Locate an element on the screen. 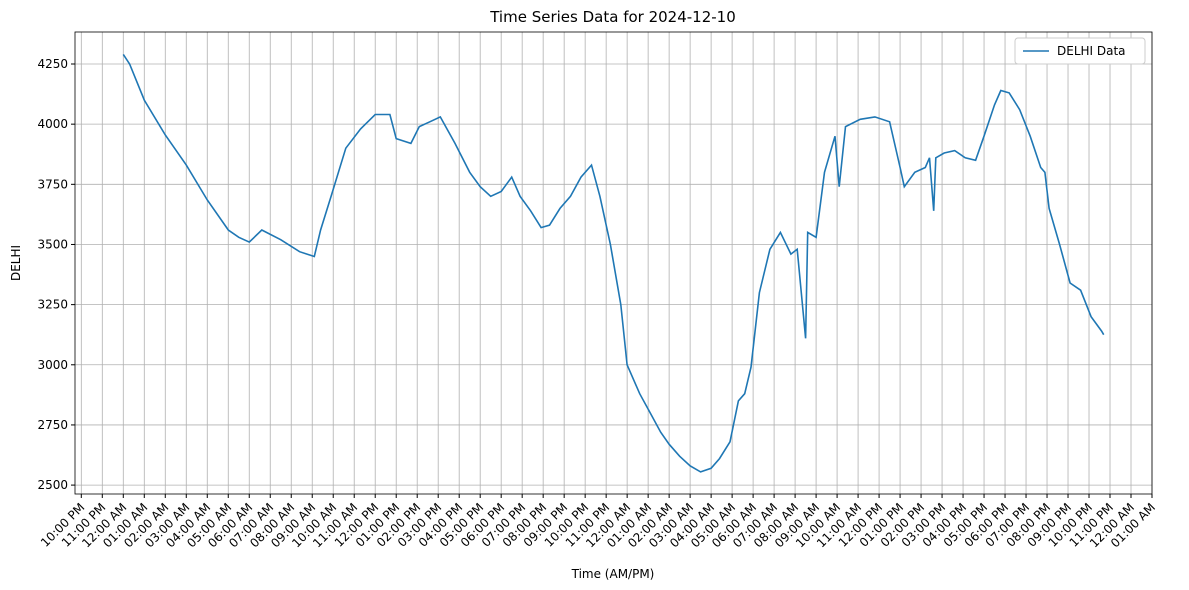 This screenshot has width=1189, height=590. y-tick-label: 3750 is located at coordinates (52, 184).